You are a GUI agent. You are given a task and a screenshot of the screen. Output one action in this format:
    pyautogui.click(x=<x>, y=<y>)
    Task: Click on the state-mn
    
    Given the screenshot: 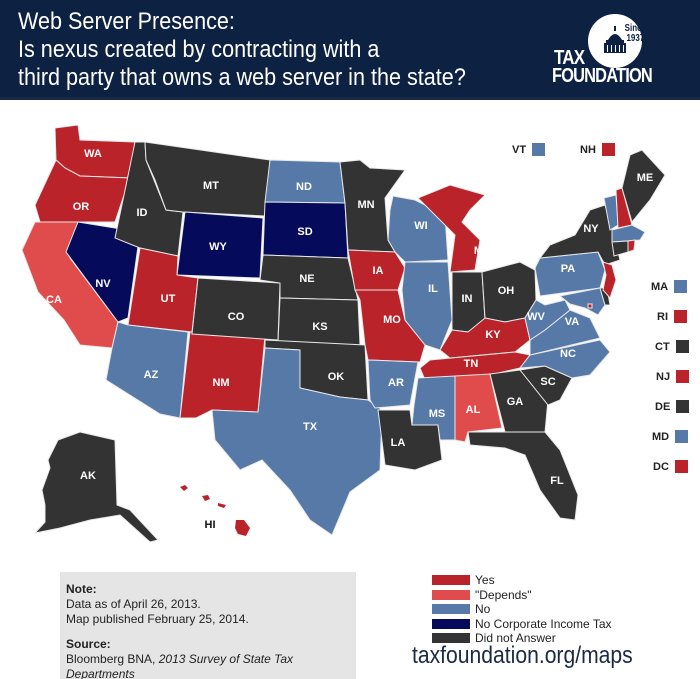 What is the action you would take?
    pyautogui.click(x=372, y=206)
    